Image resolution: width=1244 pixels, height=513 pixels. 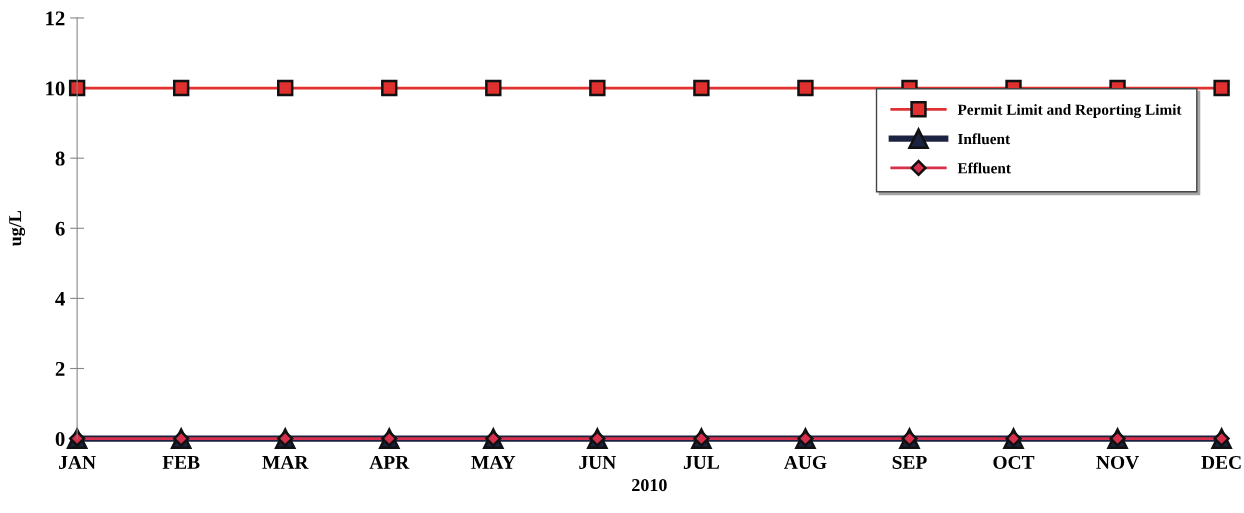 I want to click on y-tick-label: 10, so click(x=55, y=88).